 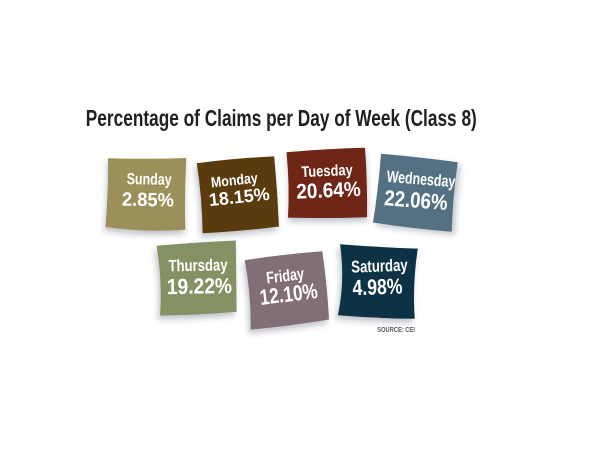 What do you see at coordinates (148, 201) in the screenshot?
I see `svg-text: 2.85%` at bounding box center [148, 201].